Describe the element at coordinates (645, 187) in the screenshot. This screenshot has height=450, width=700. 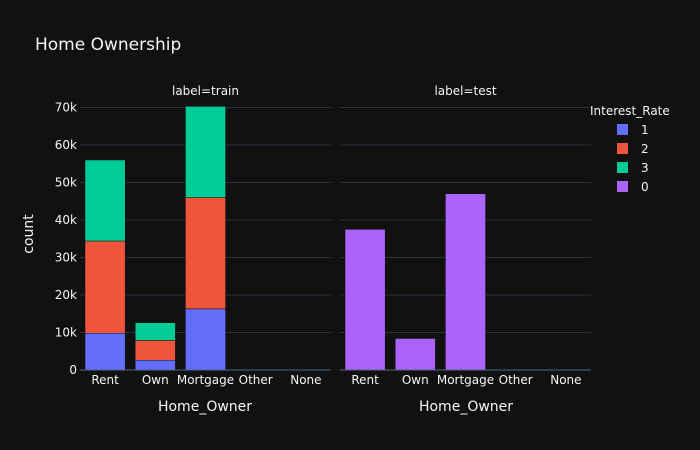
I see `legend-label-0: 0` at that location.